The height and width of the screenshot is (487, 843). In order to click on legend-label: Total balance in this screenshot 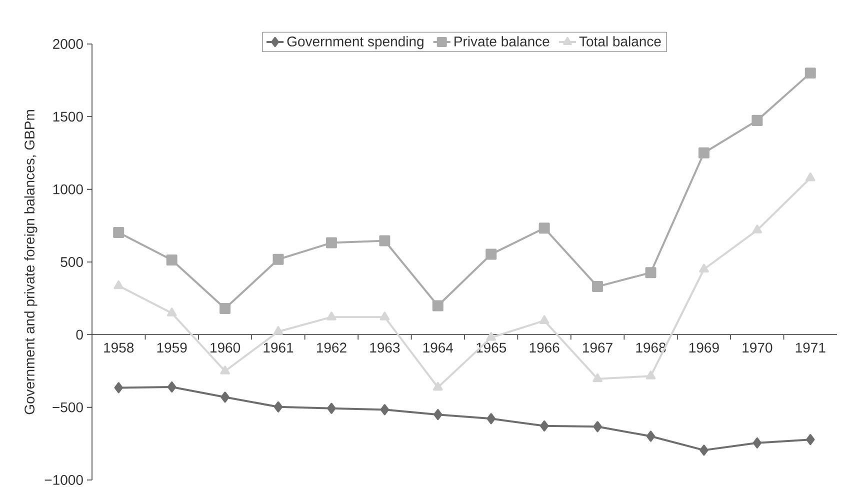, I will do `click(620, 41)`.